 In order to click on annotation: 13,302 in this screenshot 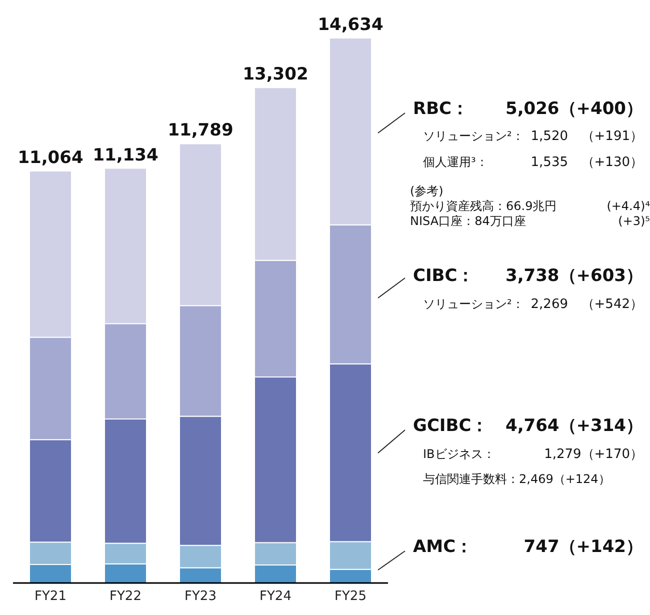, I will do `click(275, 74)`.